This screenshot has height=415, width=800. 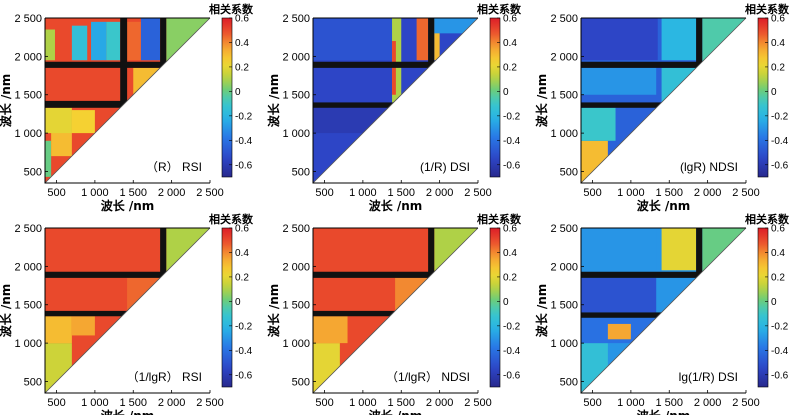 I want to click on colorbar-tick-label: 0.2, so click(x=242, y=67).